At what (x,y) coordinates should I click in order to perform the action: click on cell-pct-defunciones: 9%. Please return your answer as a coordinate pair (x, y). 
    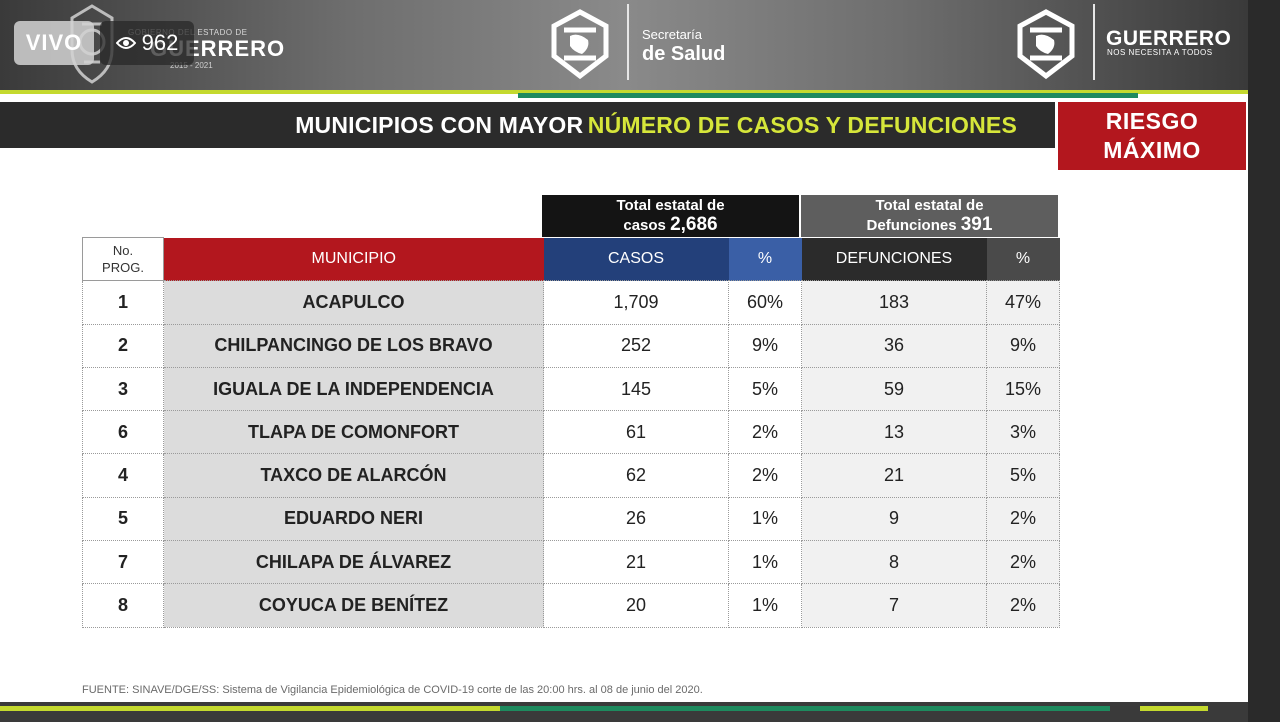
    Looking at the image, I should click on (1023, 345).